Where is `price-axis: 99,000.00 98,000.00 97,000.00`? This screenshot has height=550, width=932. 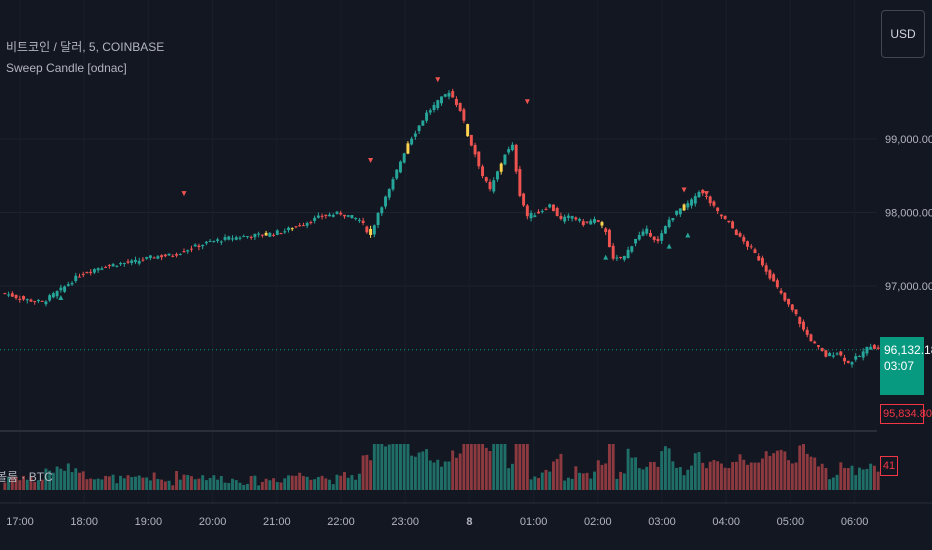
price-axis: 99,000.00 98,000.00 97,000.00 is located at coordinates (908, 213).